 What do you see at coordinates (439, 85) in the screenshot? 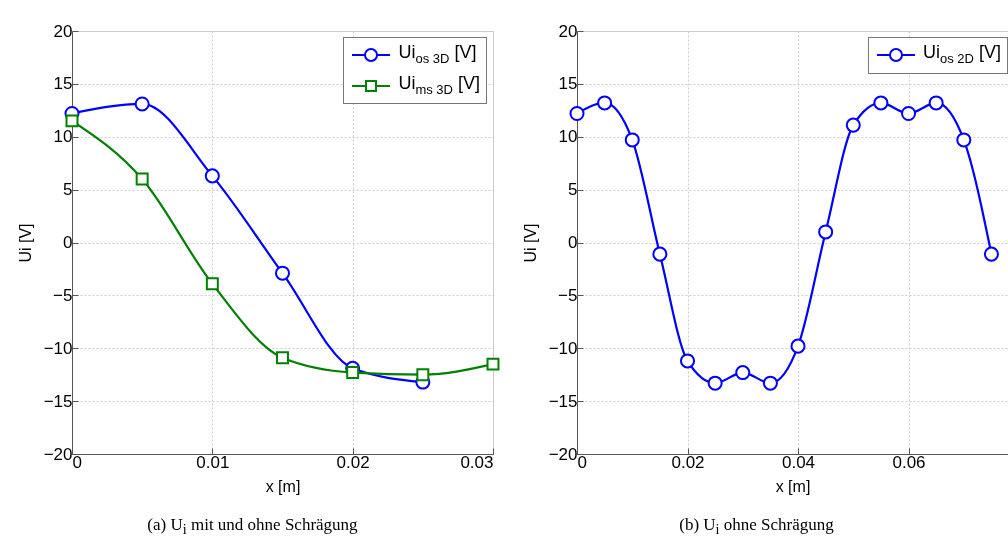
I see `legend-label: Ui$_{ms 3D}$ [V]` at bounding box center [439, 85].